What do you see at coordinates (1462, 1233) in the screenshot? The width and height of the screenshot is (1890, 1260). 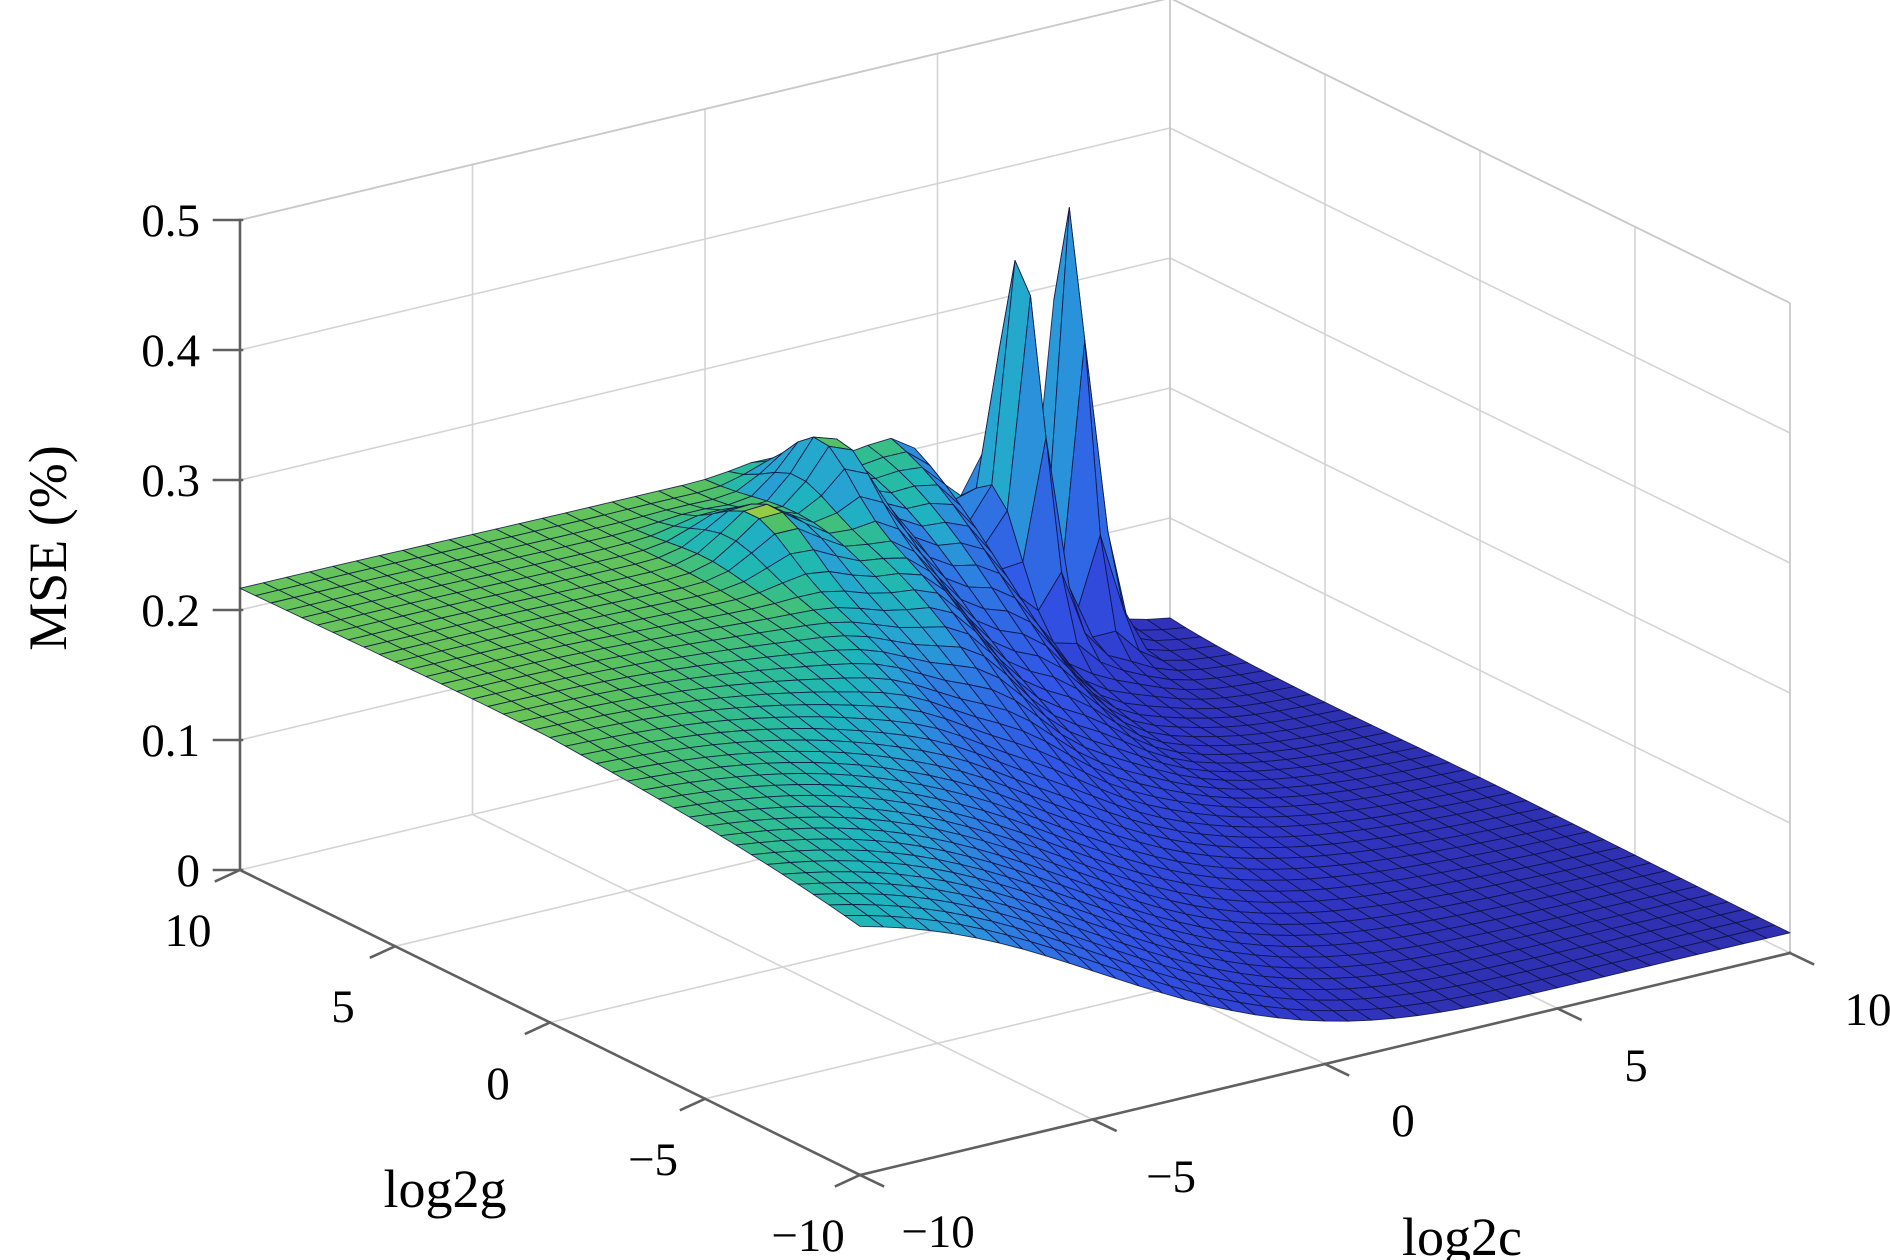 I see `x-axis-label: log2c` at bounding box center [1462, 1233].